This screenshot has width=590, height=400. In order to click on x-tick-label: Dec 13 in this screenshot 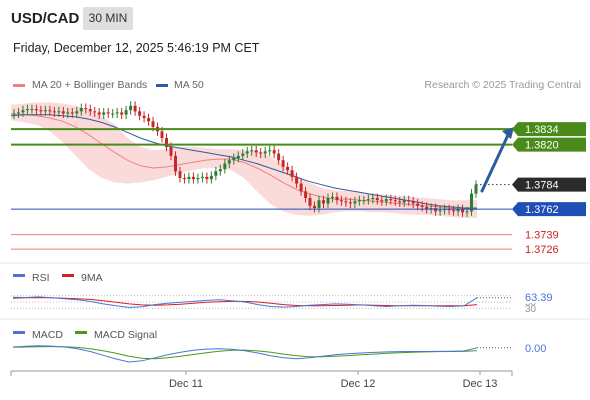, I will do `click(480, 384)`.